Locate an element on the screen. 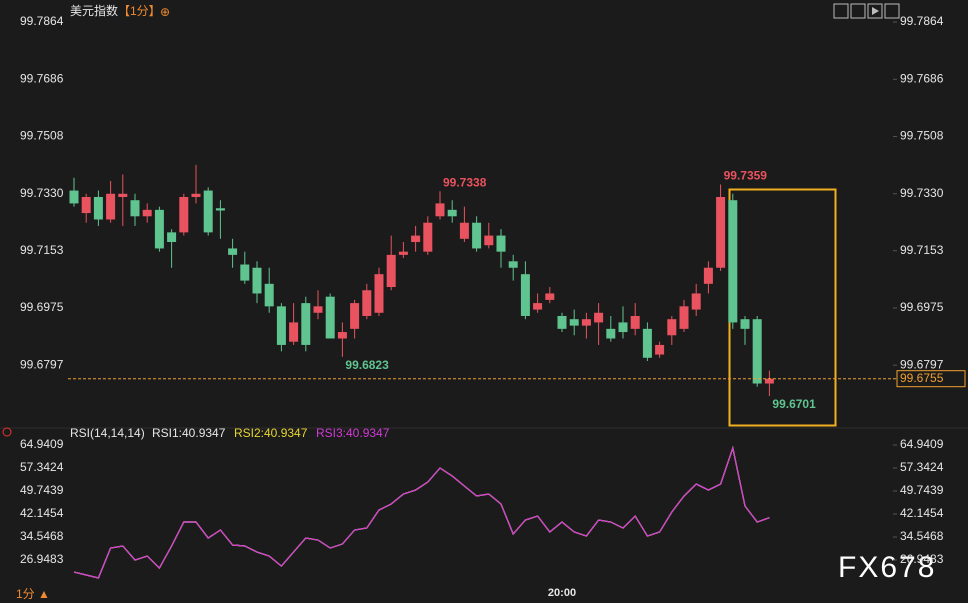  y-tick-label: 99.7508 is located at coordinates (42, 136).